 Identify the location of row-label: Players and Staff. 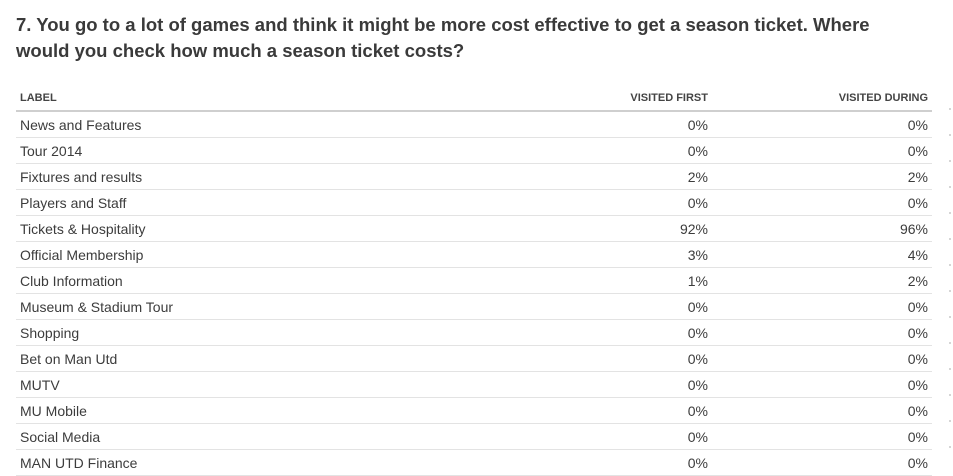
(246, 202).